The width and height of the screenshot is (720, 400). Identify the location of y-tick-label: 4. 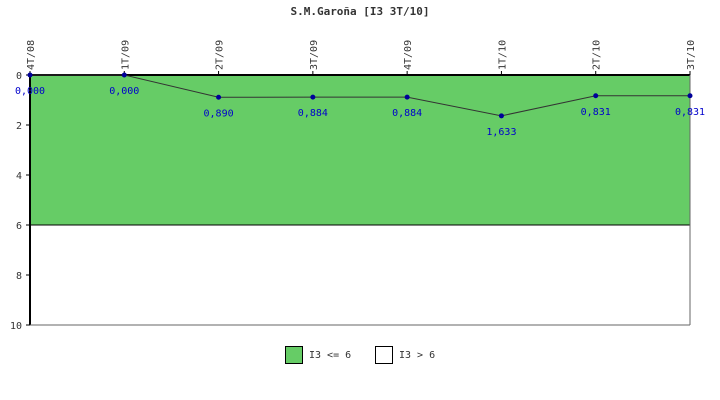
(19, 176).